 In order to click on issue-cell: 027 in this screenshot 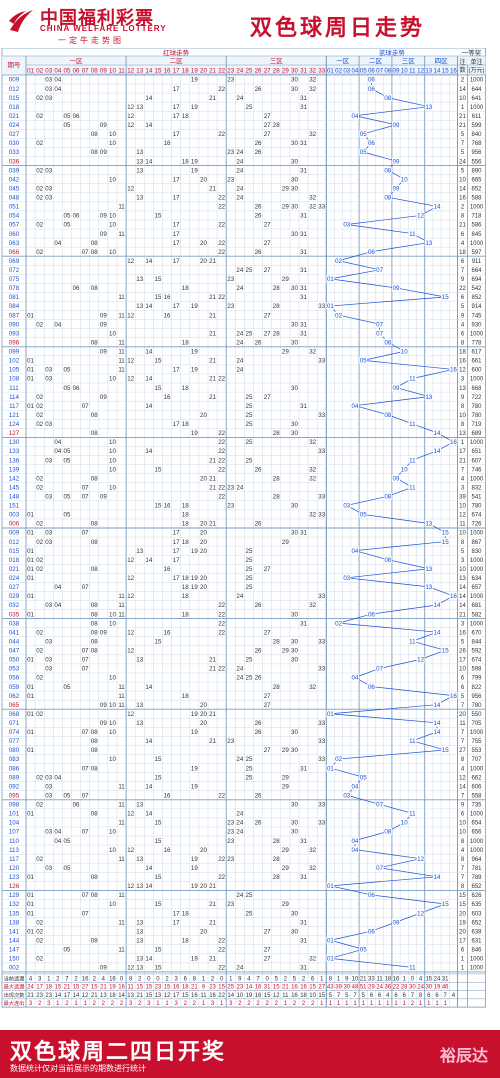, I will do `click(14, 134)`.